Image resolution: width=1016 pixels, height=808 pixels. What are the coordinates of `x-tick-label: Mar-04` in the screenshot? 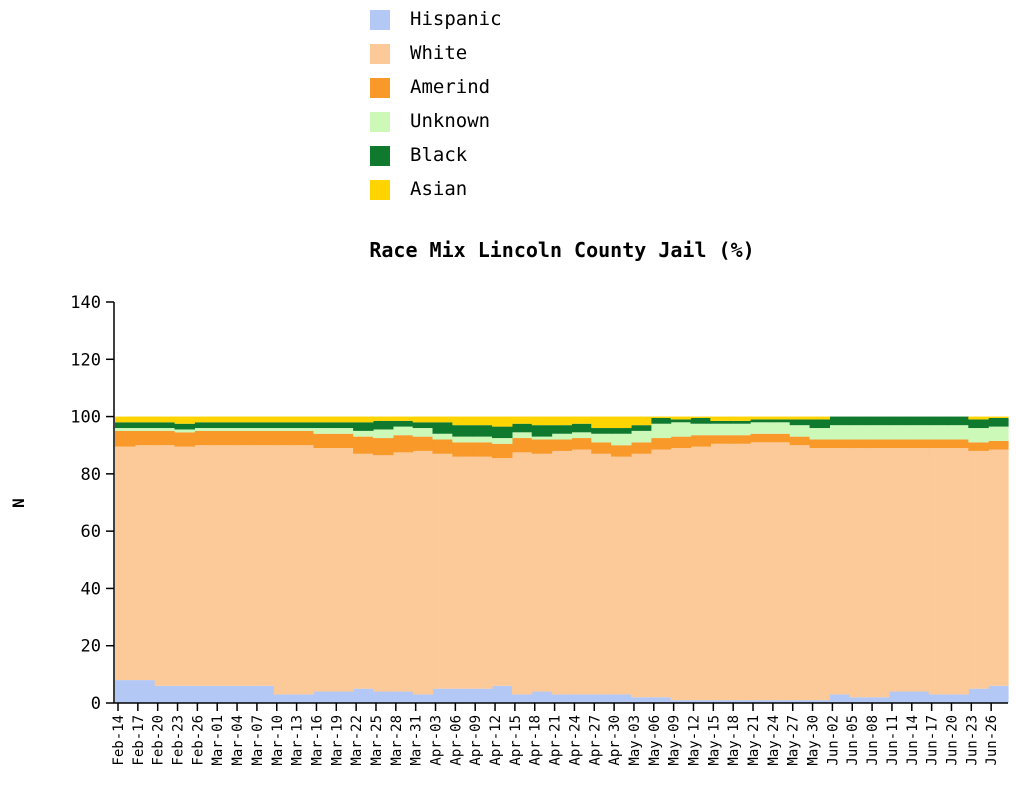 It's located at (238, 740).